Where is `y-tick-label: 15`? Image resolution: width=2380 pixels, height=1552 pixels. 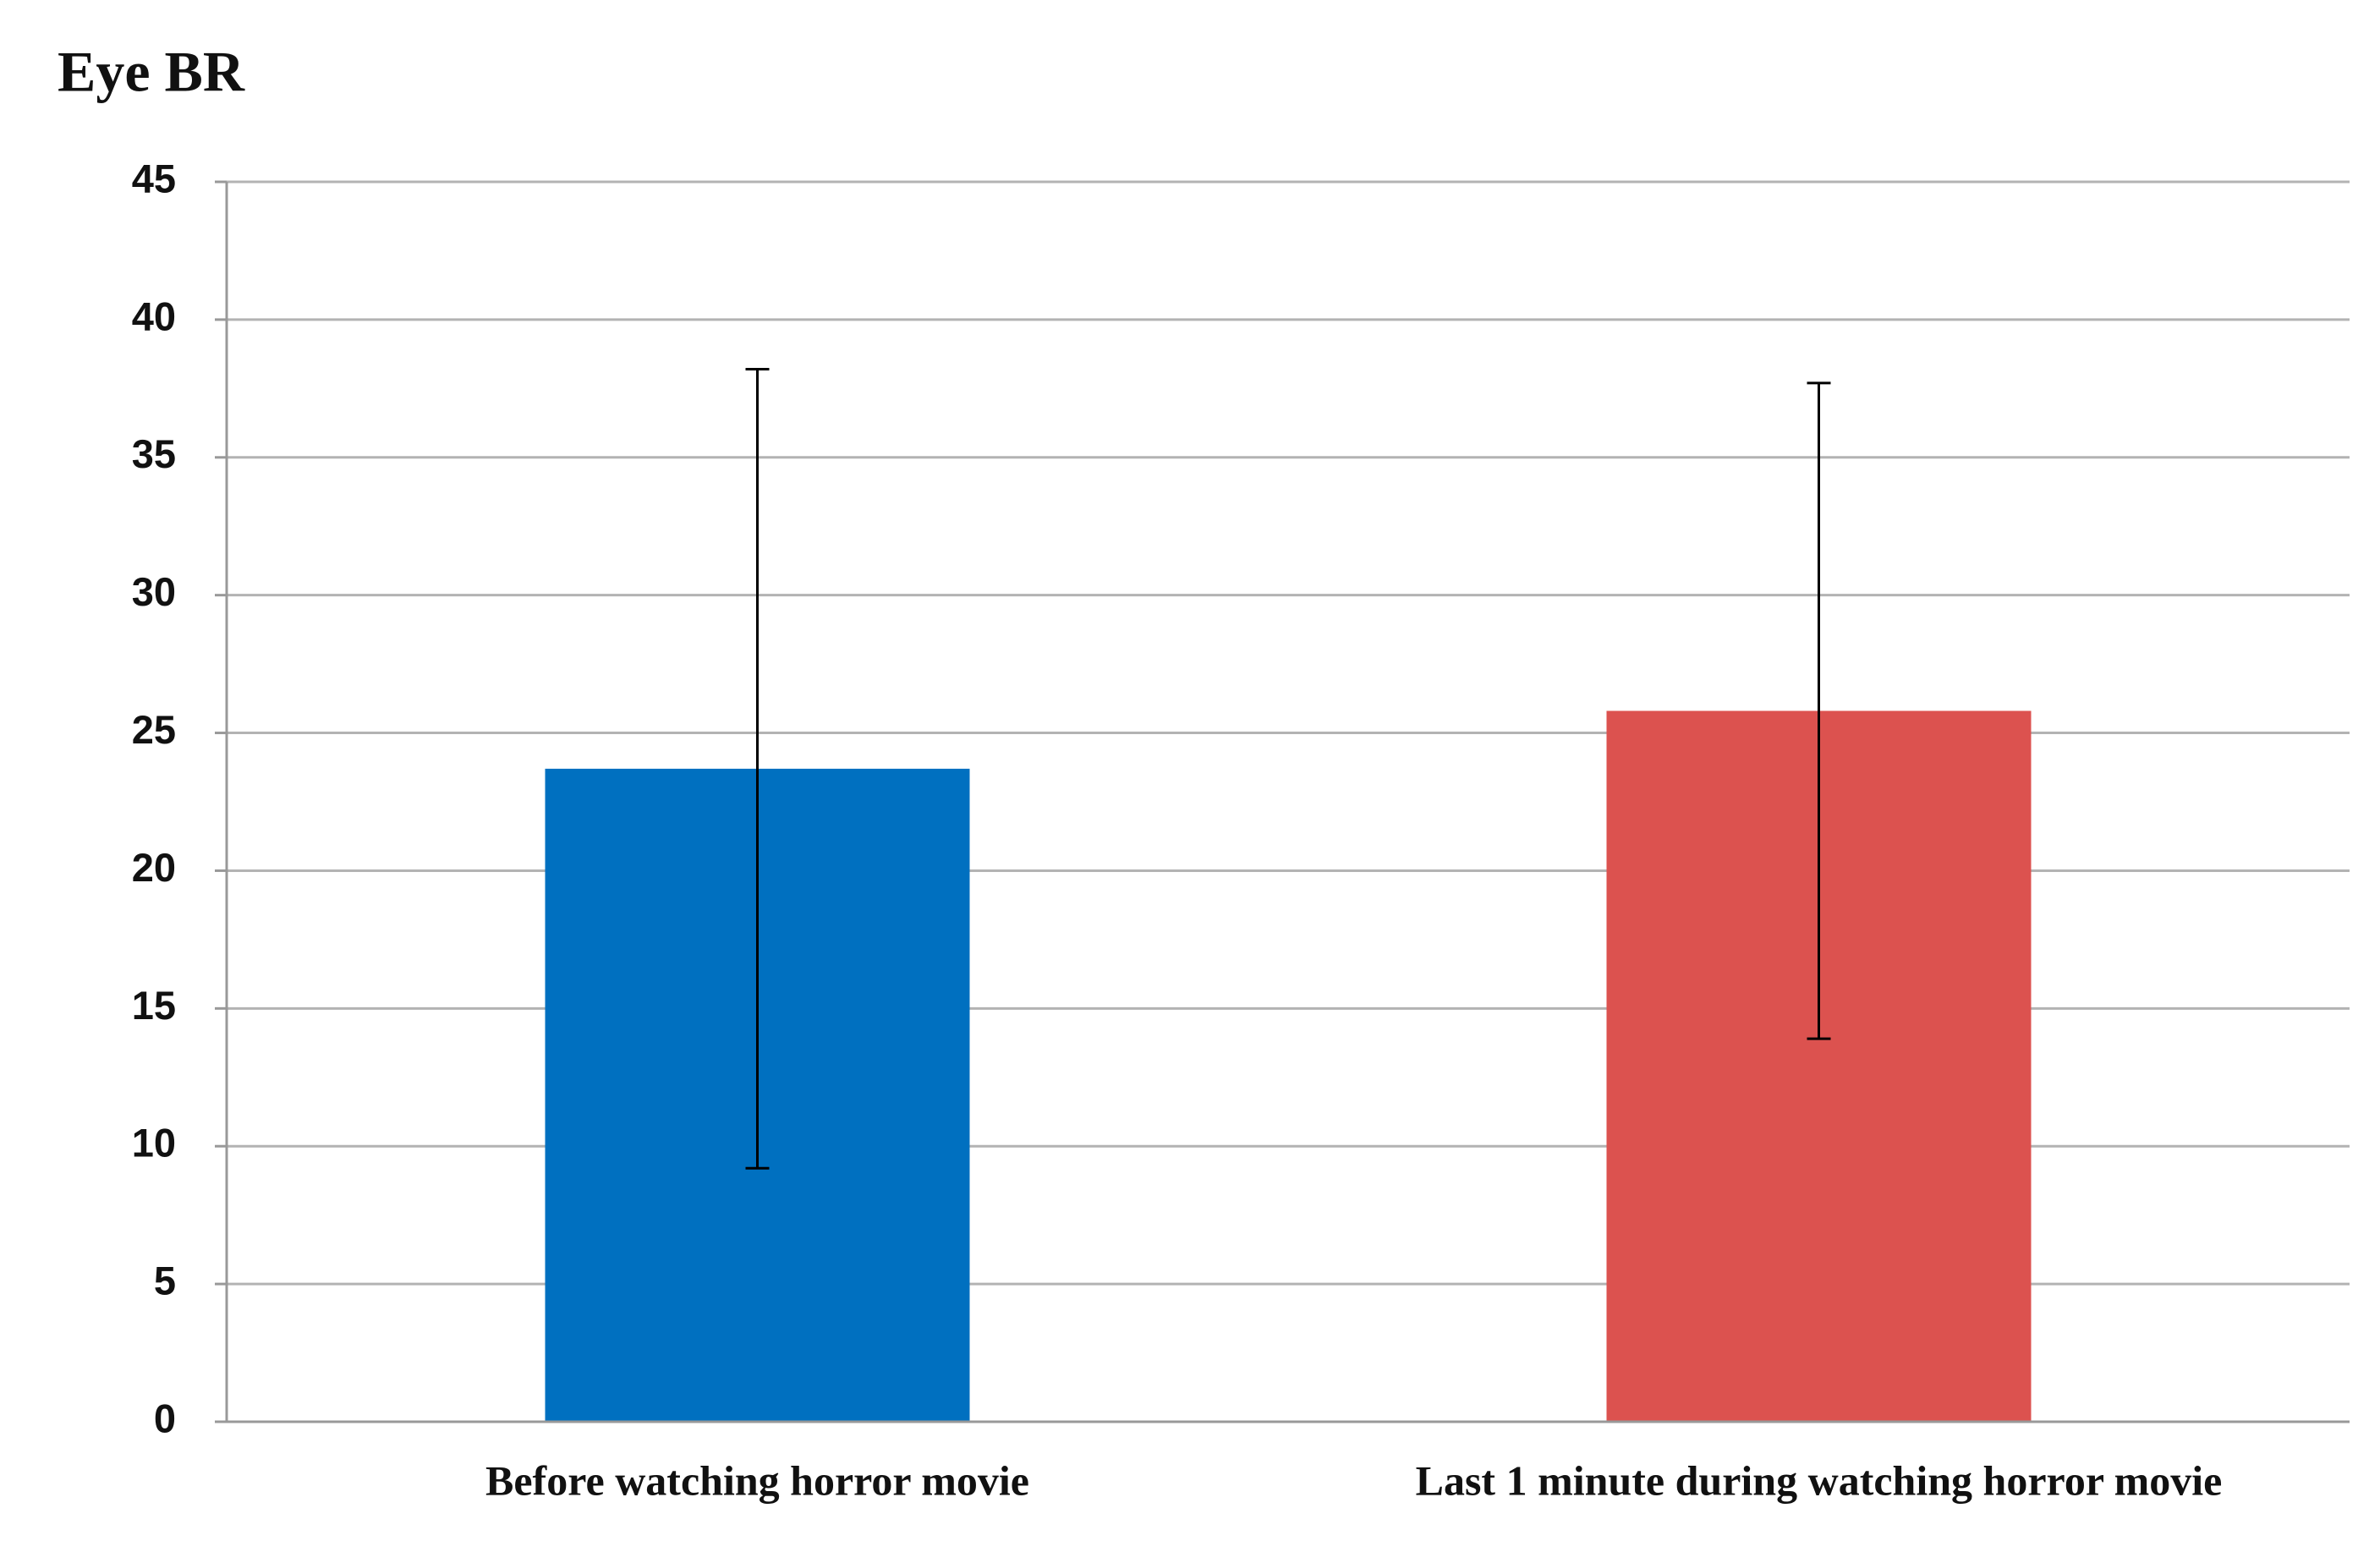 y-tick-label: 15 is located at coordinates (154, 1006).